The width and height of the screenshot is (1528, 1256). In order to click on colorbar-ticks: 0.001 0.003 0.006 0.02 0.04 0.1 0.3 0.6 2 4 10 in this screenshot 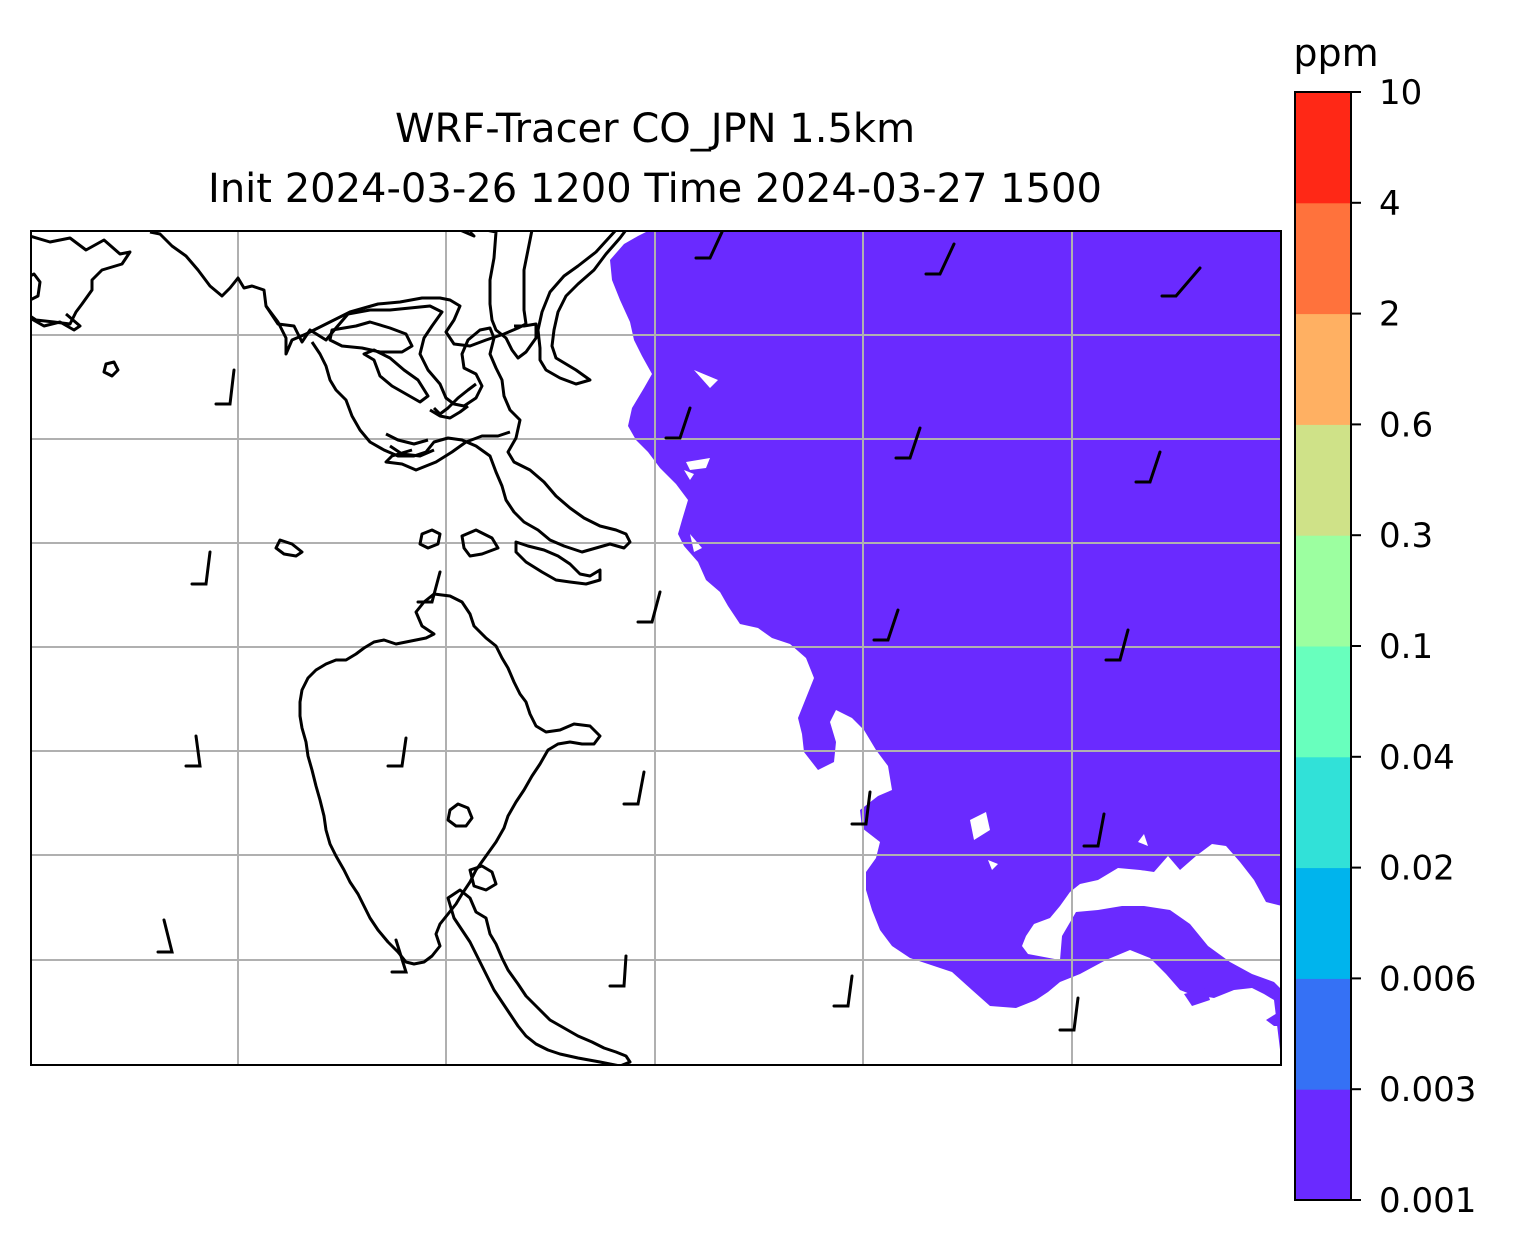, I will do `click(1413, 647)`.